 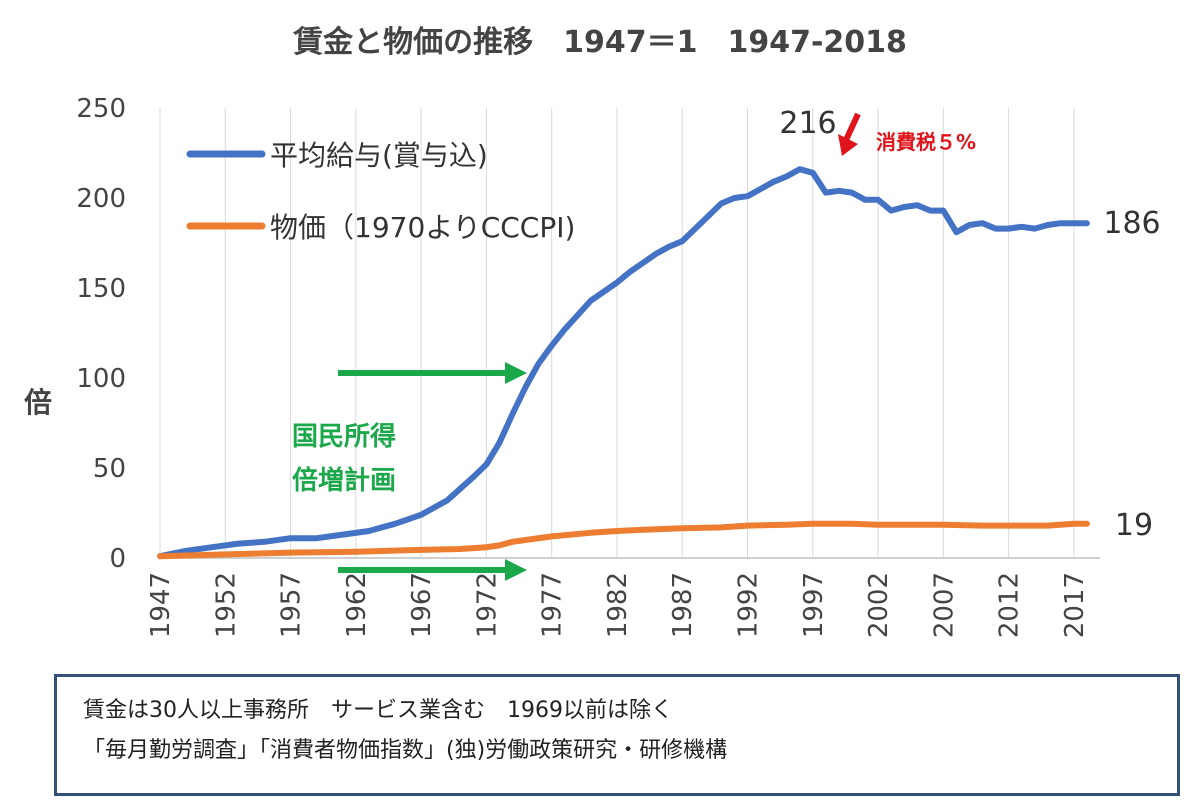 I want to click on x-tick-label: 1972, so click(x=487, y=605).